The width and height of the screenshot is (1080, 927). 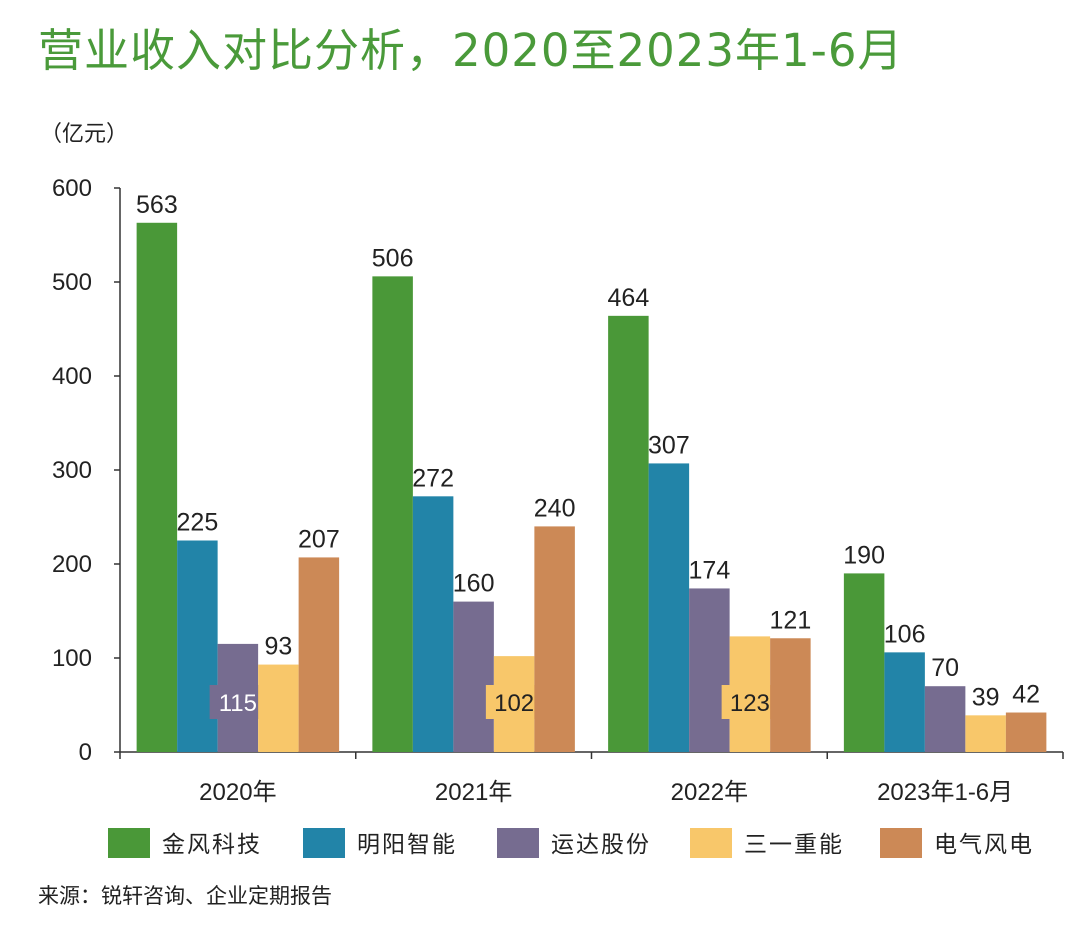 What do you see at coordinates (710, 570) in the screenshot?
I see `data-label: 174` at bounding box center [710, 570].